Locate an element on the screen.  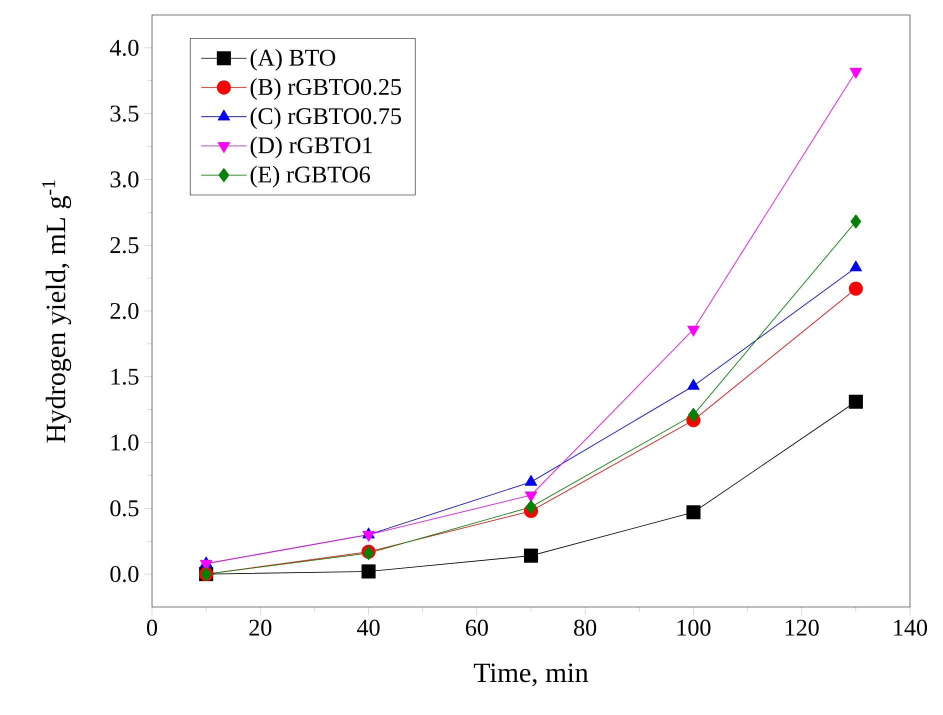
x-tick-label: 140 is located at coordinates (911, 628).